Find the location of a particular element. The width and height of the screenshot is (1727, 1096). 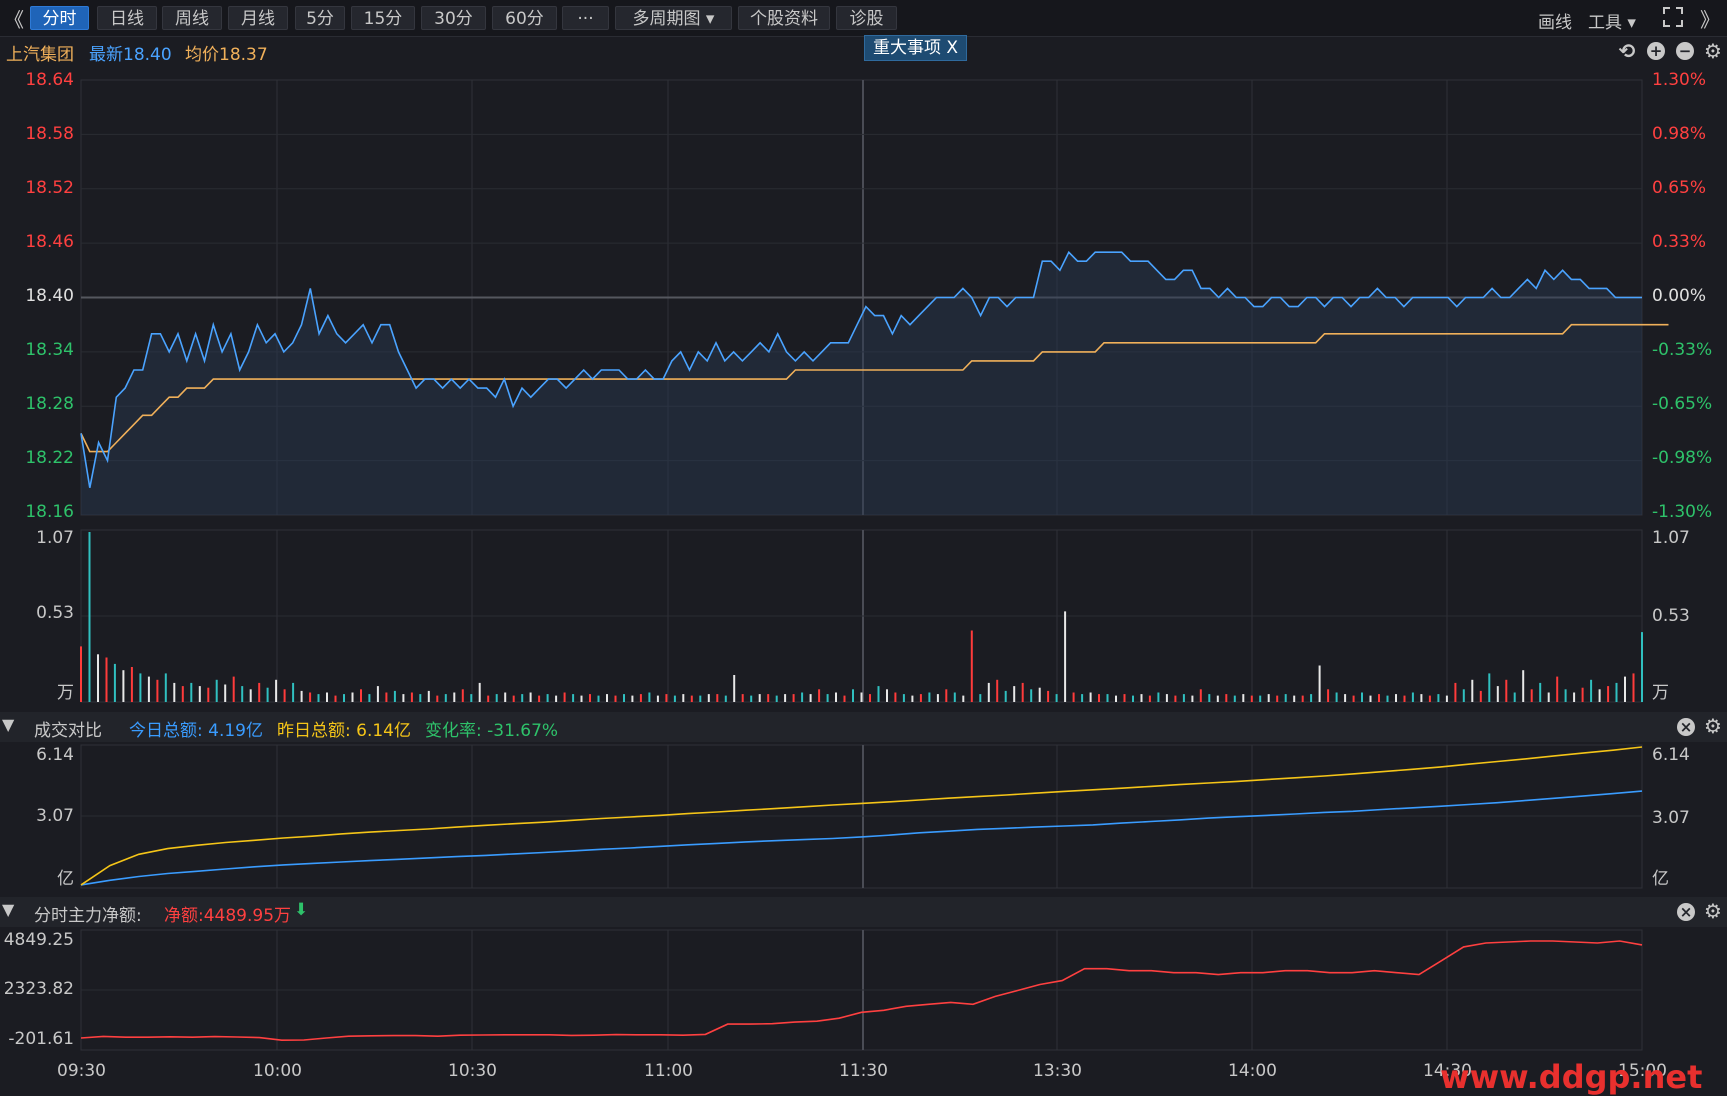

tools-menu-button: 工具 ▾ is located at coordinates (1612, 23).